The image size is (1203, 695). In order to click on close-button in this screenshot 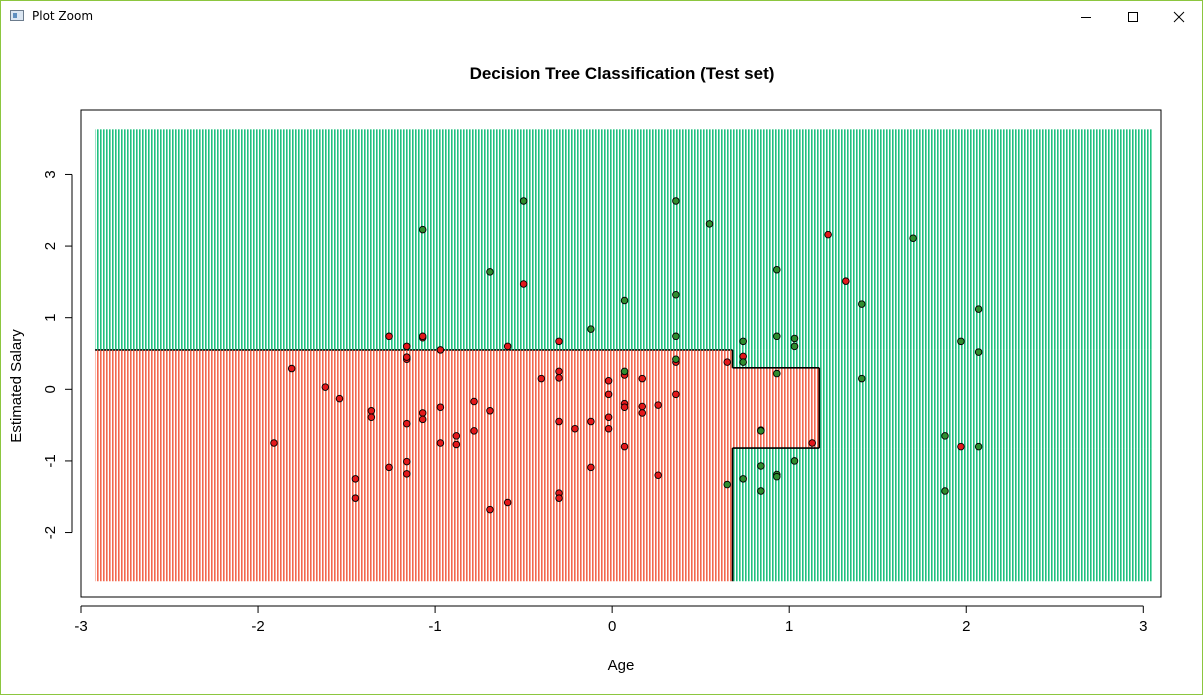, I will do `click(1179, 16)`.